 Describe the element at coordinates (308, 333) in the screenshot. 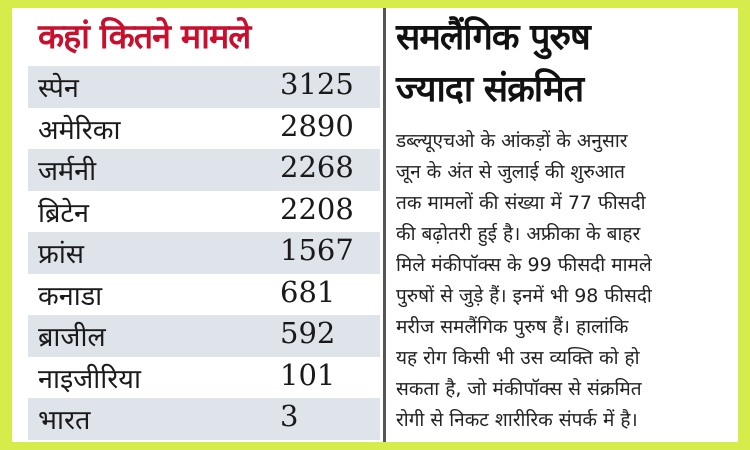

I see `case-count: 592` at that location.